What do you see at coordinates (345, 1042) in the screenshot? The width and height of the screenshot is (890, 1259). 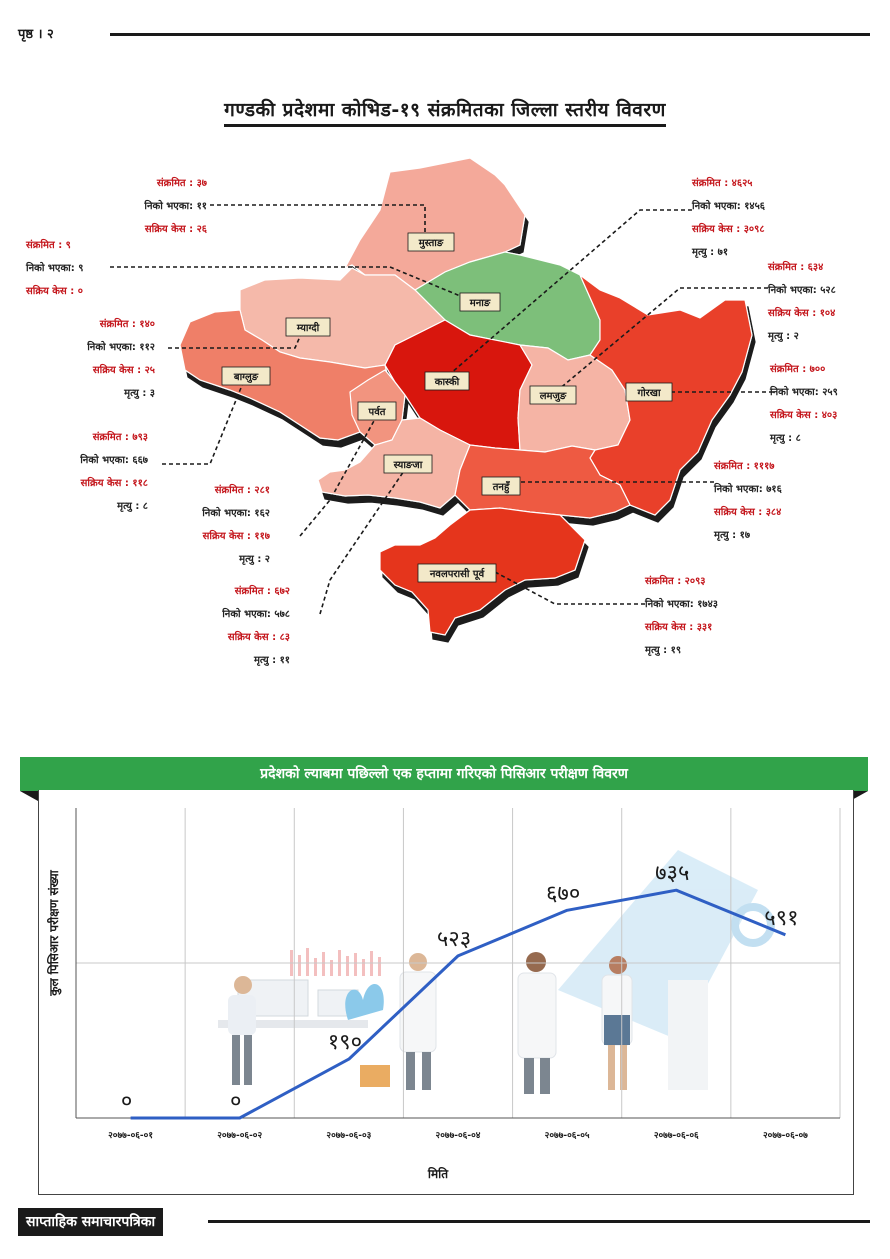 I see `data-label: १९०` at bounding box center [345, 1042].